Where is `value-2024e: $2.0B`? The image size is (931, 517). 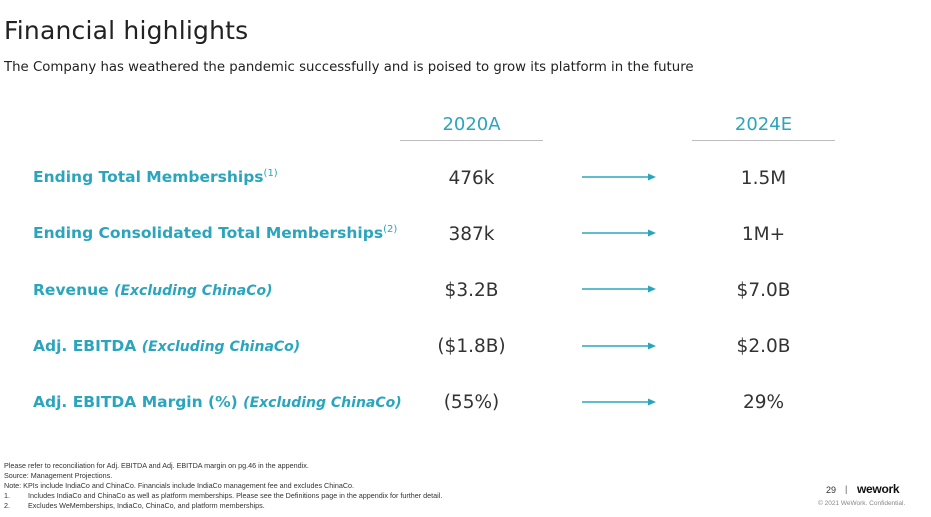 value-2024e: $2.0B is located at coordinates (763, 346).